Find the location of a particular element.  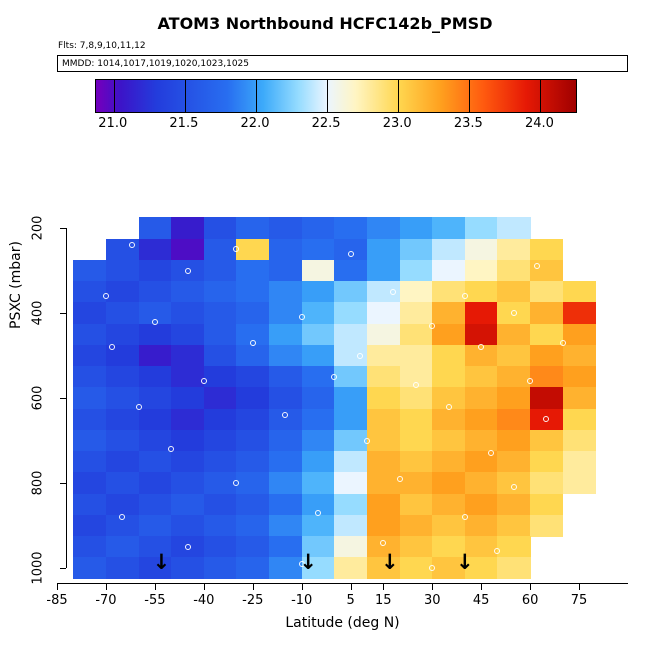

x-tick-label: 5 is located at coordinates (350, 600).